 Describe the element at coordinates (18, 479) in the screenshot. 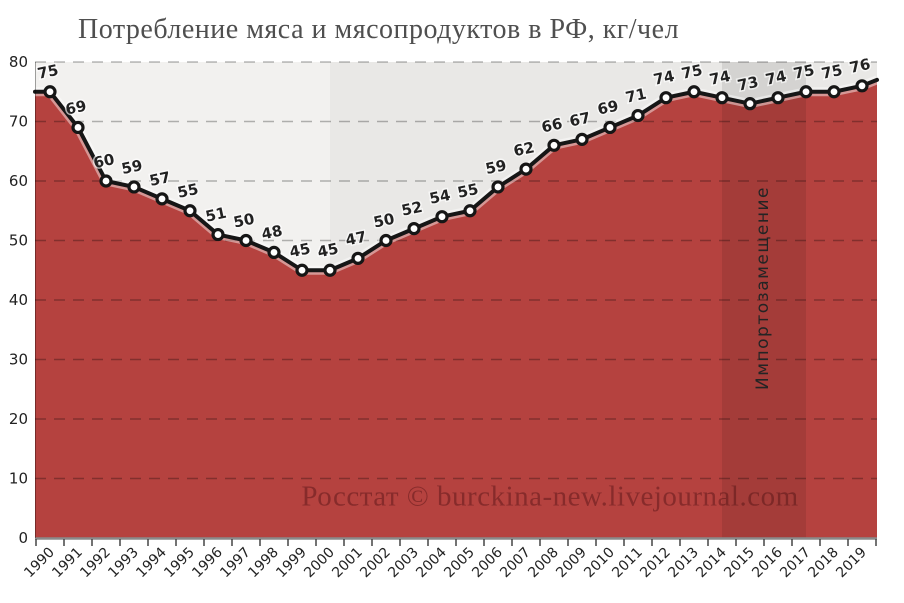

I see `y-tick-label: 10` at that location.